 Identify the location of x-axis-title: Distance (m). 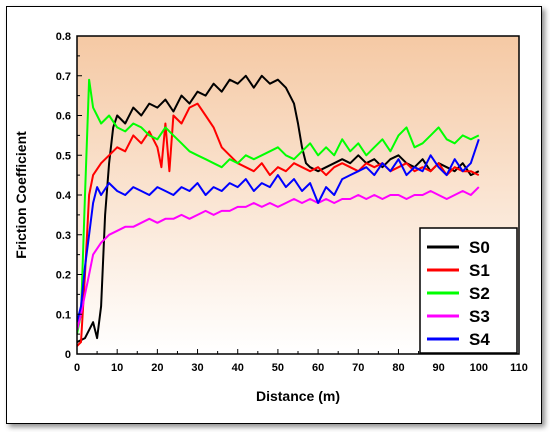
(298, 396).